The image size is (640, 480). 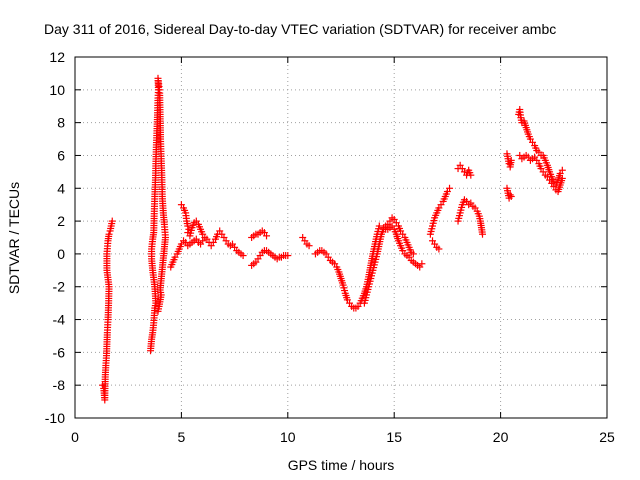 What do you see at coordinates (61, 221) in the screenshot?
I see `y-tick-label: 2` at bounding box center [61, 221].